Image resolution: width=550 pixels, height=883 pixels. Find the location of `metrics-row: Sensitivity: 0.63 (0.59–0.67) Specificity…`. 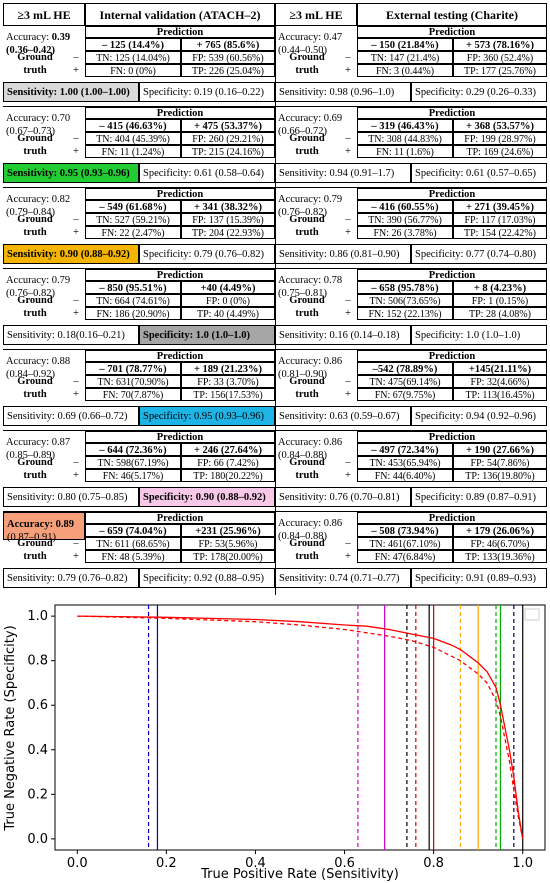

metrics-row: Sensitivity: 0.63 (0.59–0.67) Specificity… is located at coordinates (411, 416).